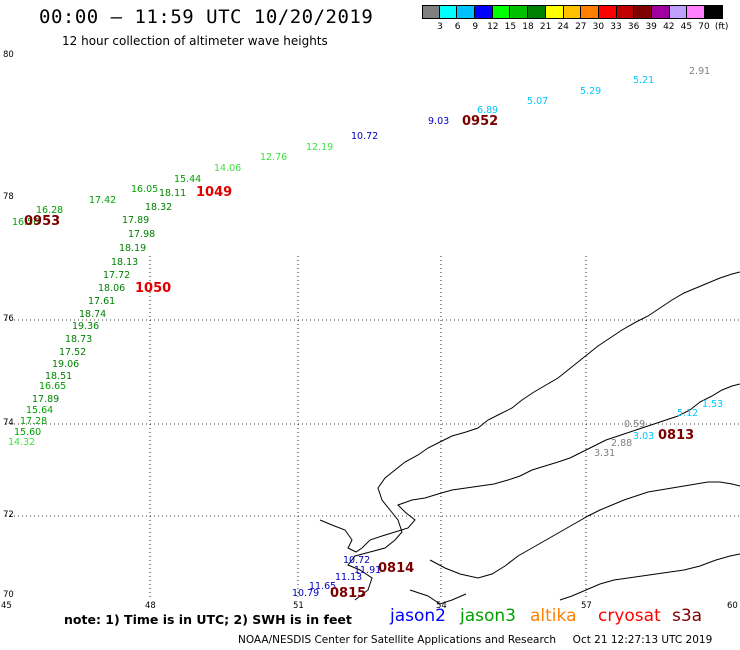 This screenshot has height=650, width=740. Describe the element at coordinates (440, 27) in the screenshot. I see `legend-tick-label: 3` at that location.